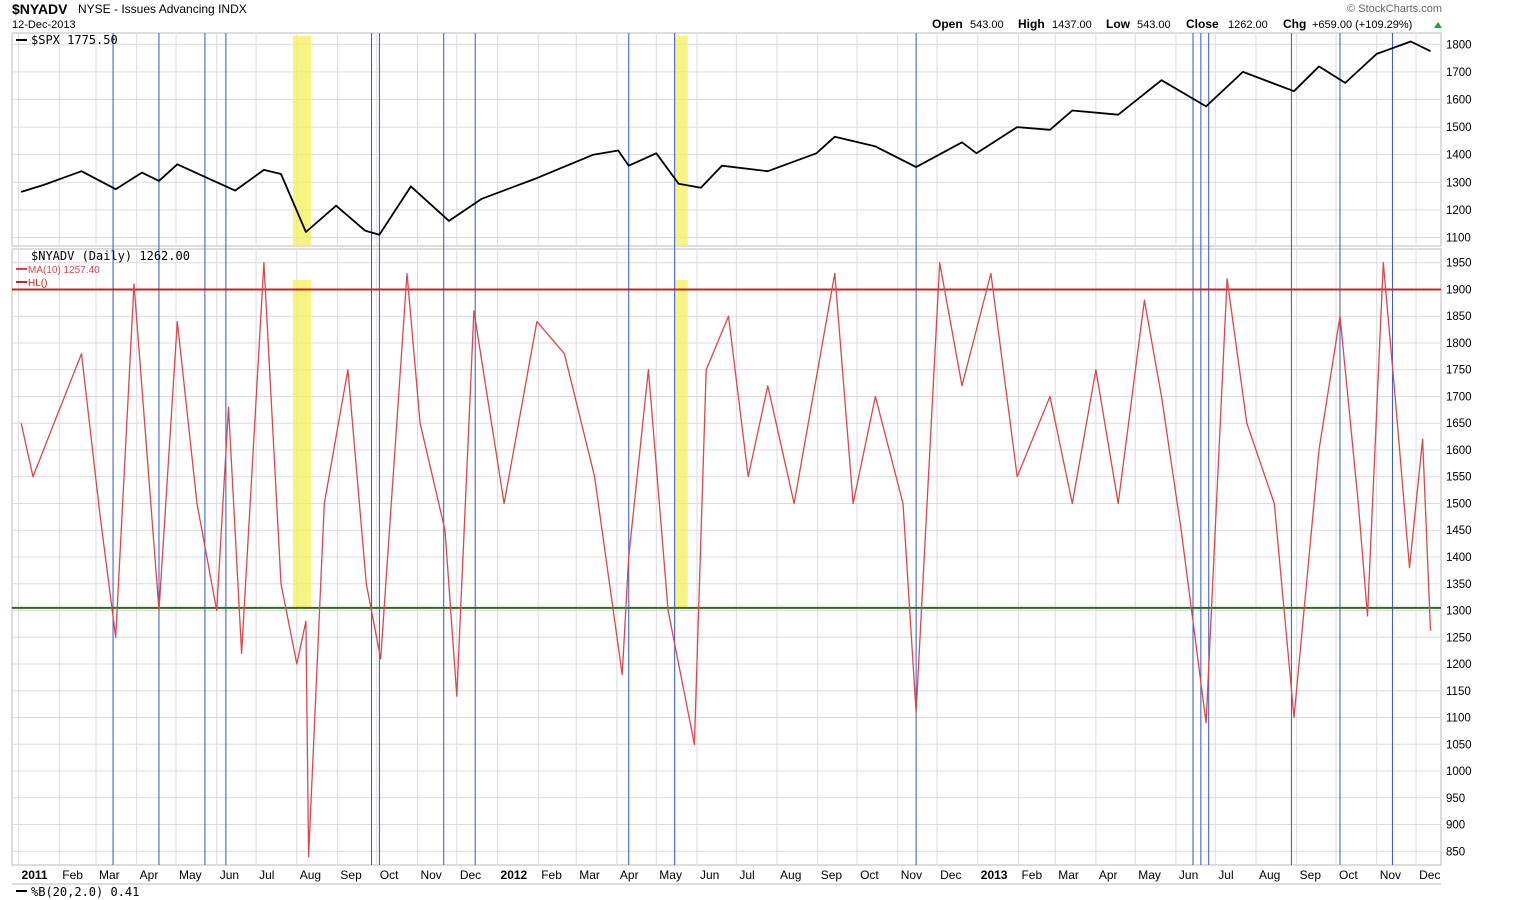 Image resolution: width=1536 pixels, height=900 pixels. Describe the element at coordinates (1459, 451) in the screenshot. I see `nyadv-y-tick-label: 1600` at that location.